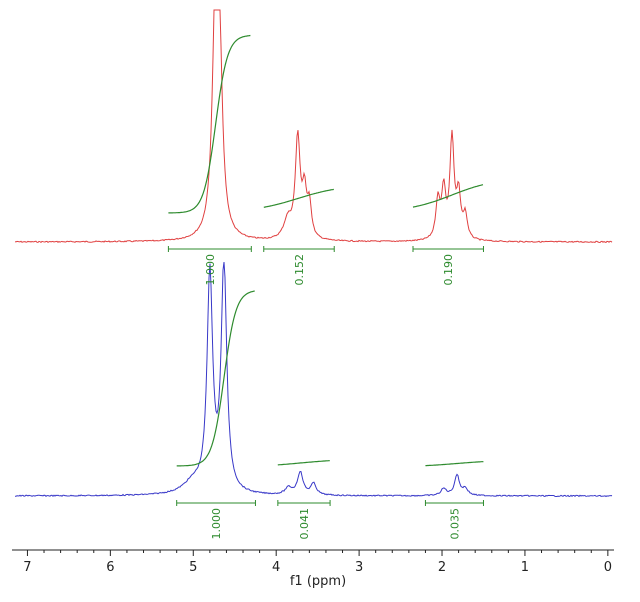 The image size is (640, 602). What do you see at coordinates (276, 567) in the screenshot?
I see `tick-label: 4` at bounding box center [276, 567].